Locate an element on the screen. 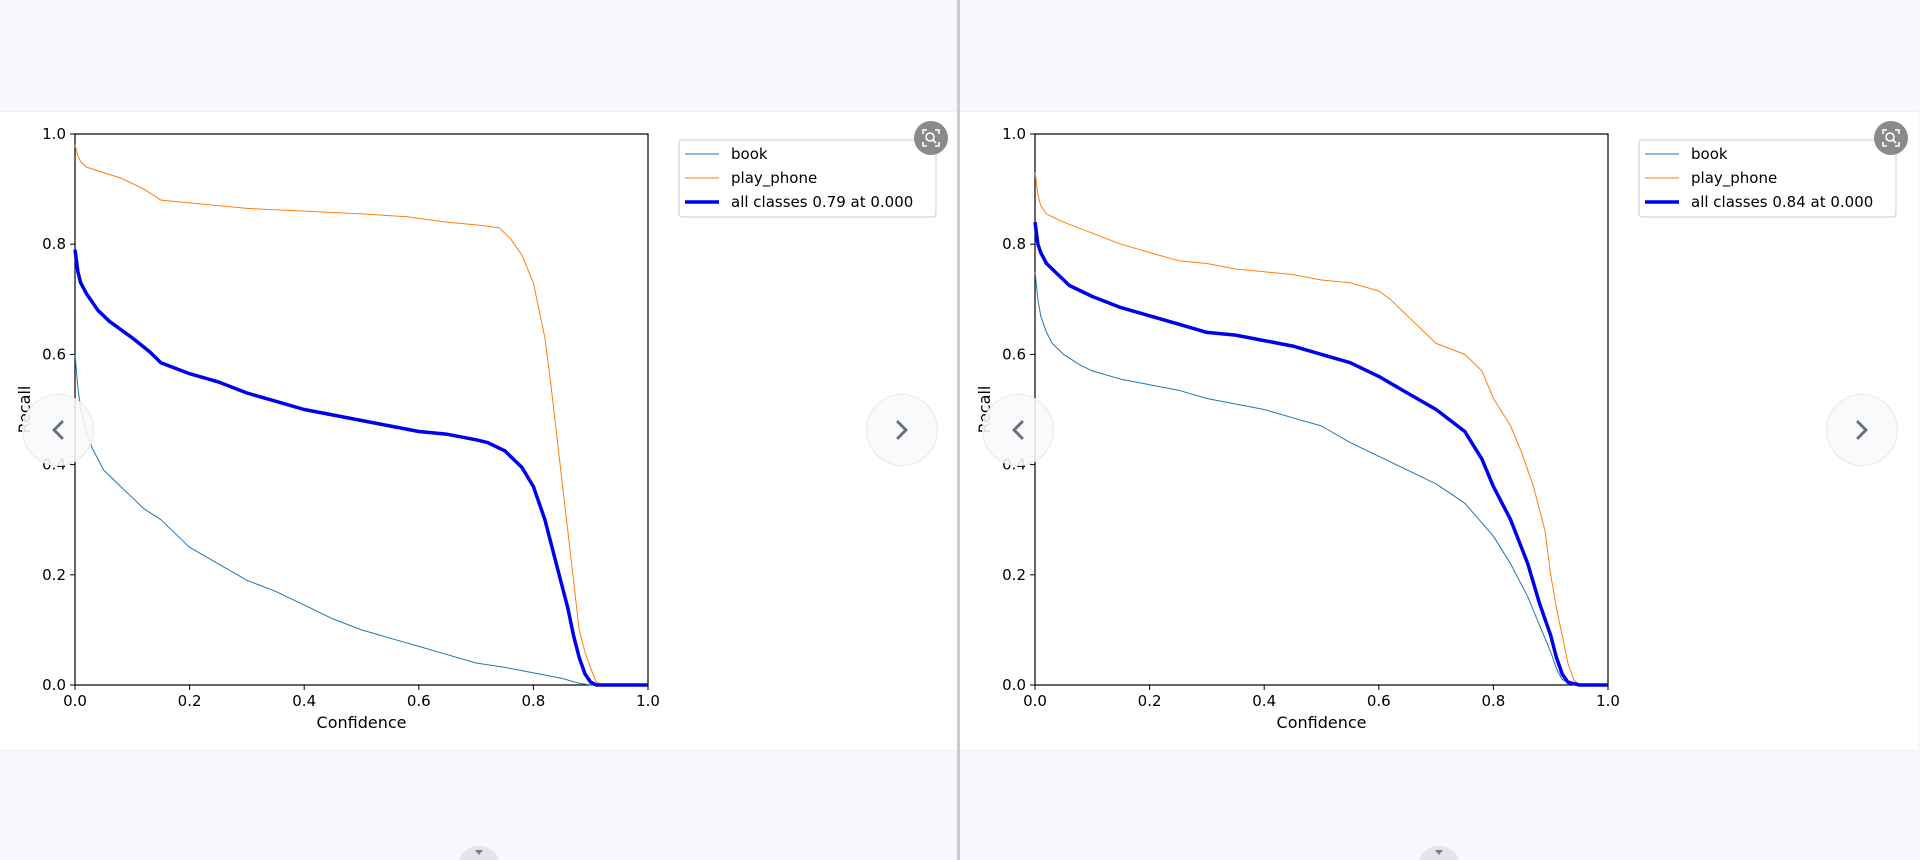  legend-label: all classes 0.79 at 0.000 is located at coordinates (822, 202).